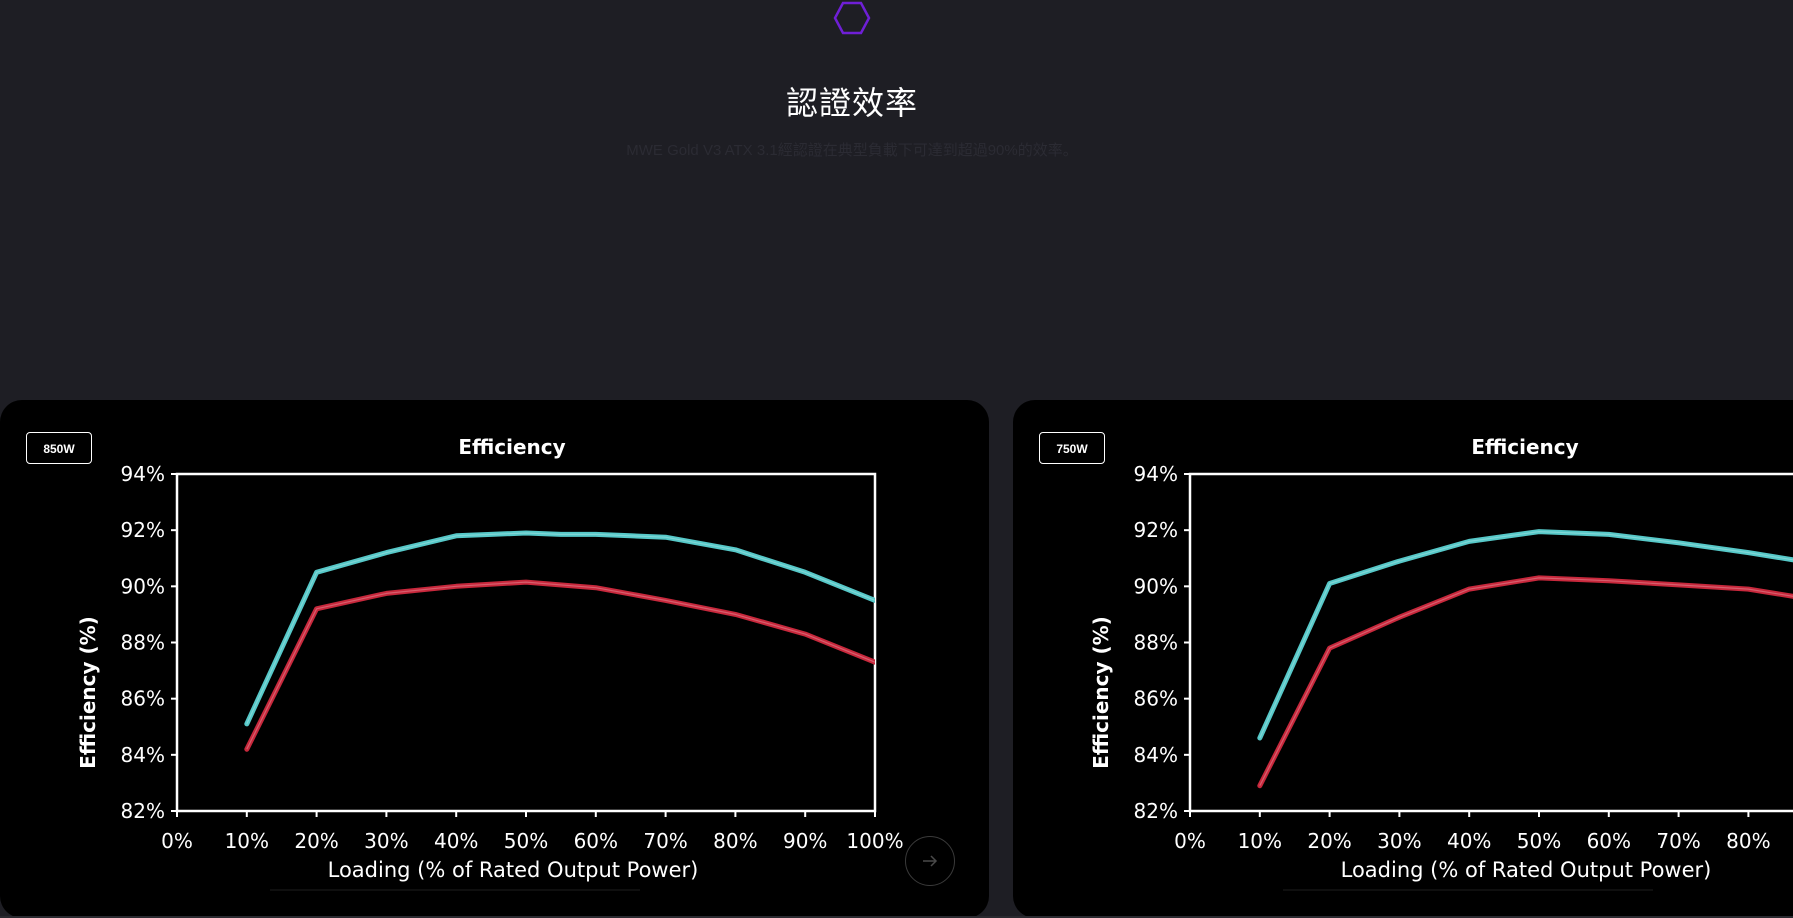 This screenshot has height=918, width=1793. I want to click on page-bottom-edge, so click(896, 917).